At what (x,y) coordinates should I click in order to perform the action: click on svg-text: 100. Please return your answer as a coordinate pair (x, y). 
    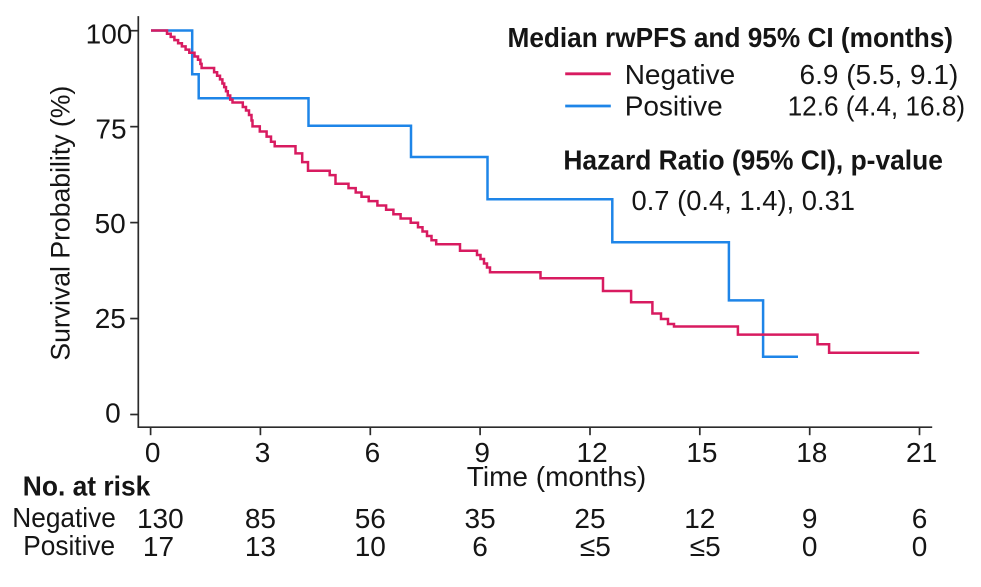
    Looking at the image, I should click on (109, 33).